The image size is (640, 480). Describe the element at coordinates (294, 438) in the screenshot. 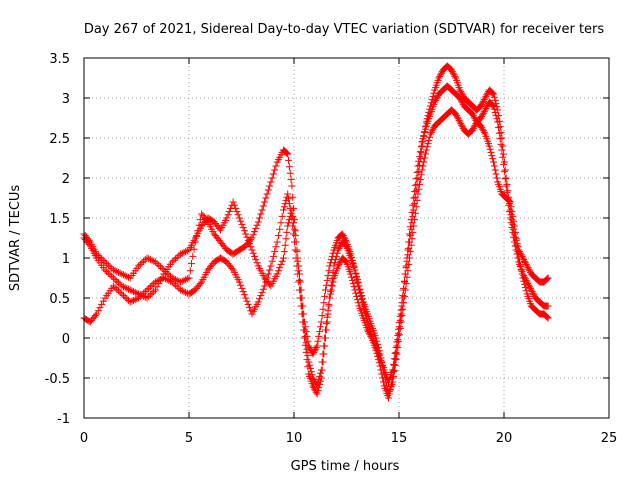

I see `x-tick-label: 10` at that location.